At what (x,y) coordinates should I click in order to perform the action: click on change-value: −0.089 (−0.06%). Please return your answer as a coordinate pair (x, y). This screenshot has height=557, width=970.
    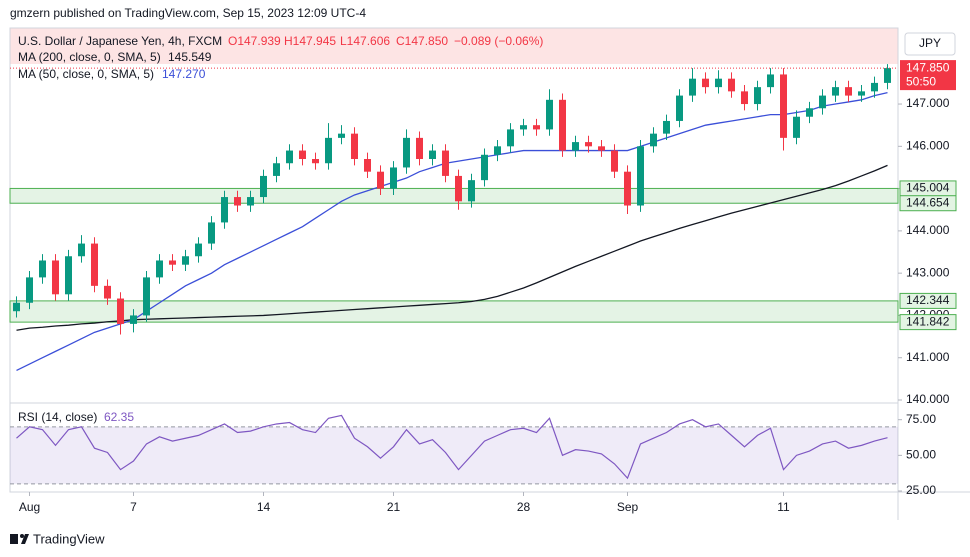
    Looking at the image, I should click on (498, 41).